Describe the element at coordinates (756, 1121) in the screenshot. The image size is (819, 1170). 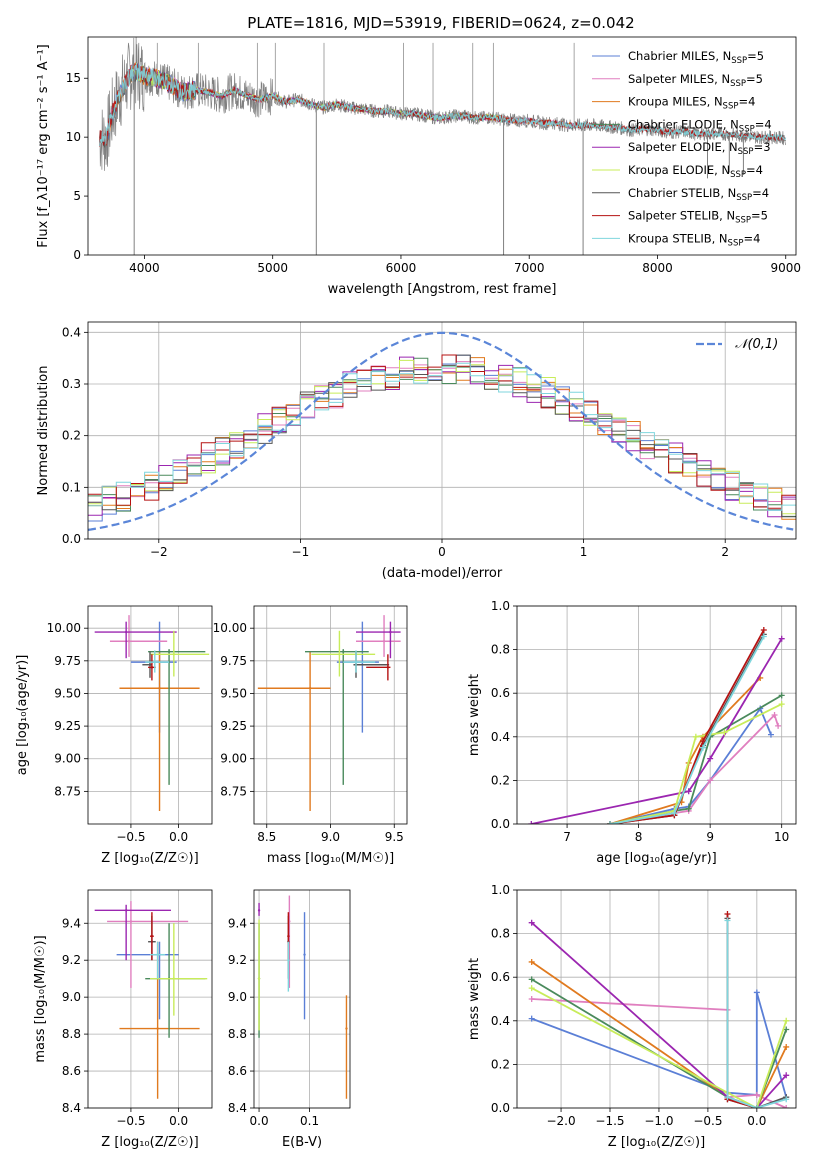
I see `weight_vs_Z-xtick-label: 0.0` at that location.